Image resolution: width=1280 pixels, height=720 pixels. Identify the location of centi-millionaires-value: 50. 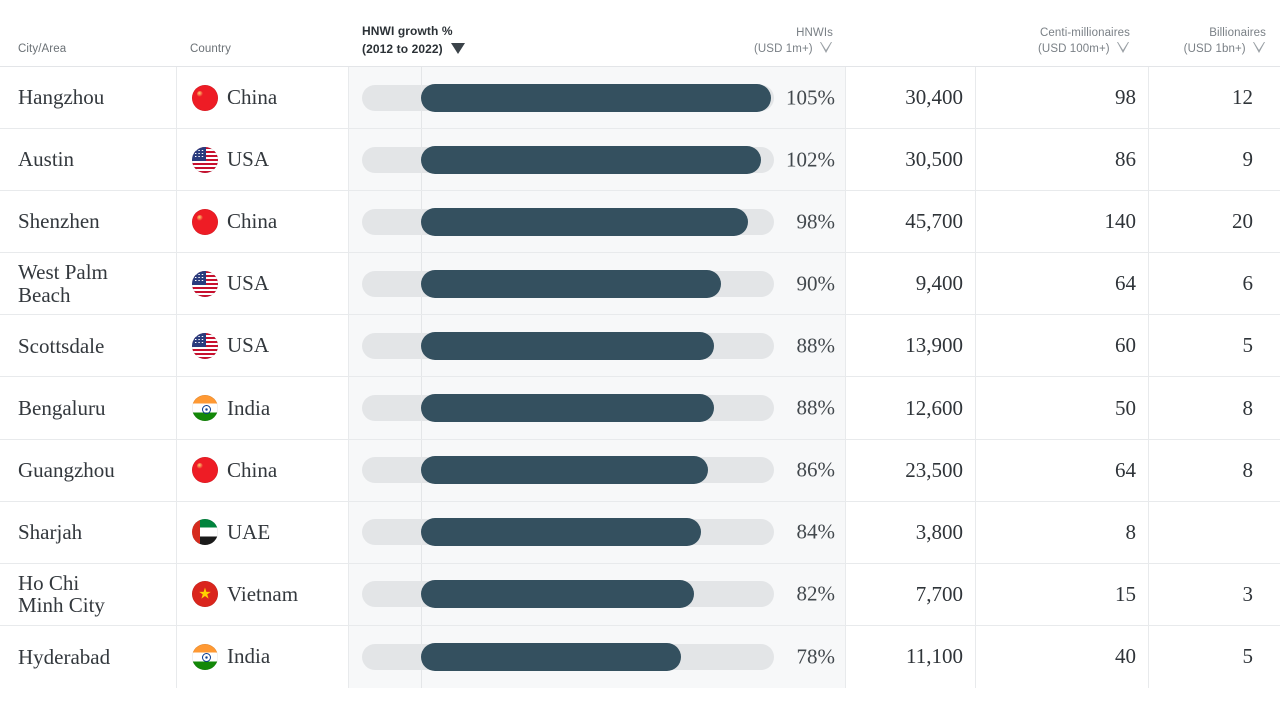
(1125, 407).